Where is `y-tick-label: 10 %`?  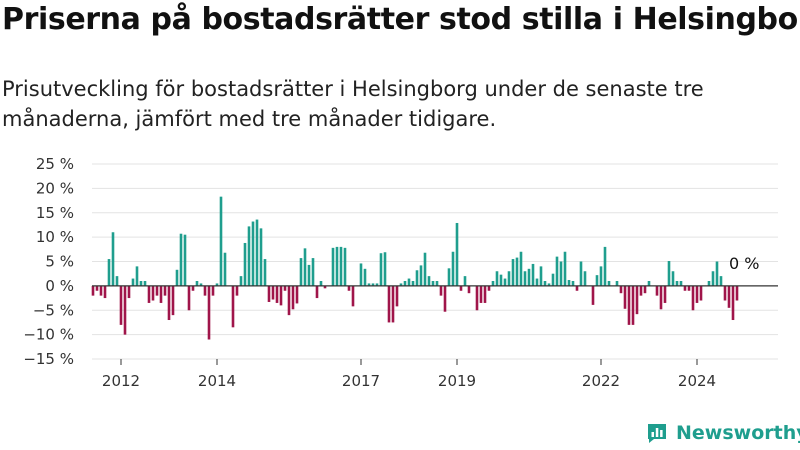
y-tick-label: 10 % is located at coordinates (55, 237).